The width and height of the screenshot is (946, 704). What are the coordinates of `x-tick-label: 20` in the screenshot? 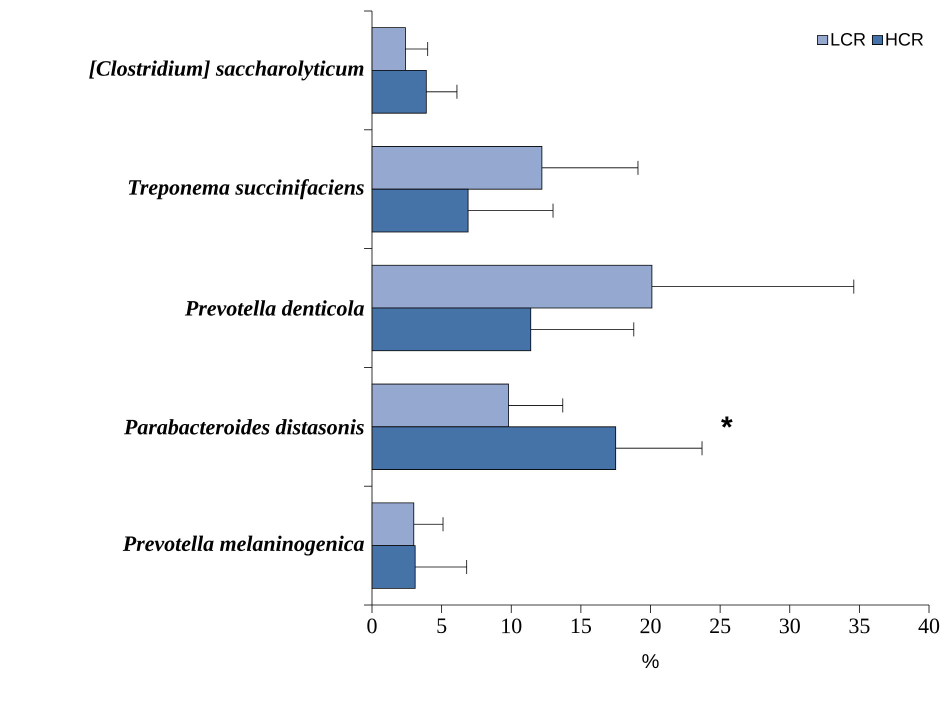 It's located at (650, 626).